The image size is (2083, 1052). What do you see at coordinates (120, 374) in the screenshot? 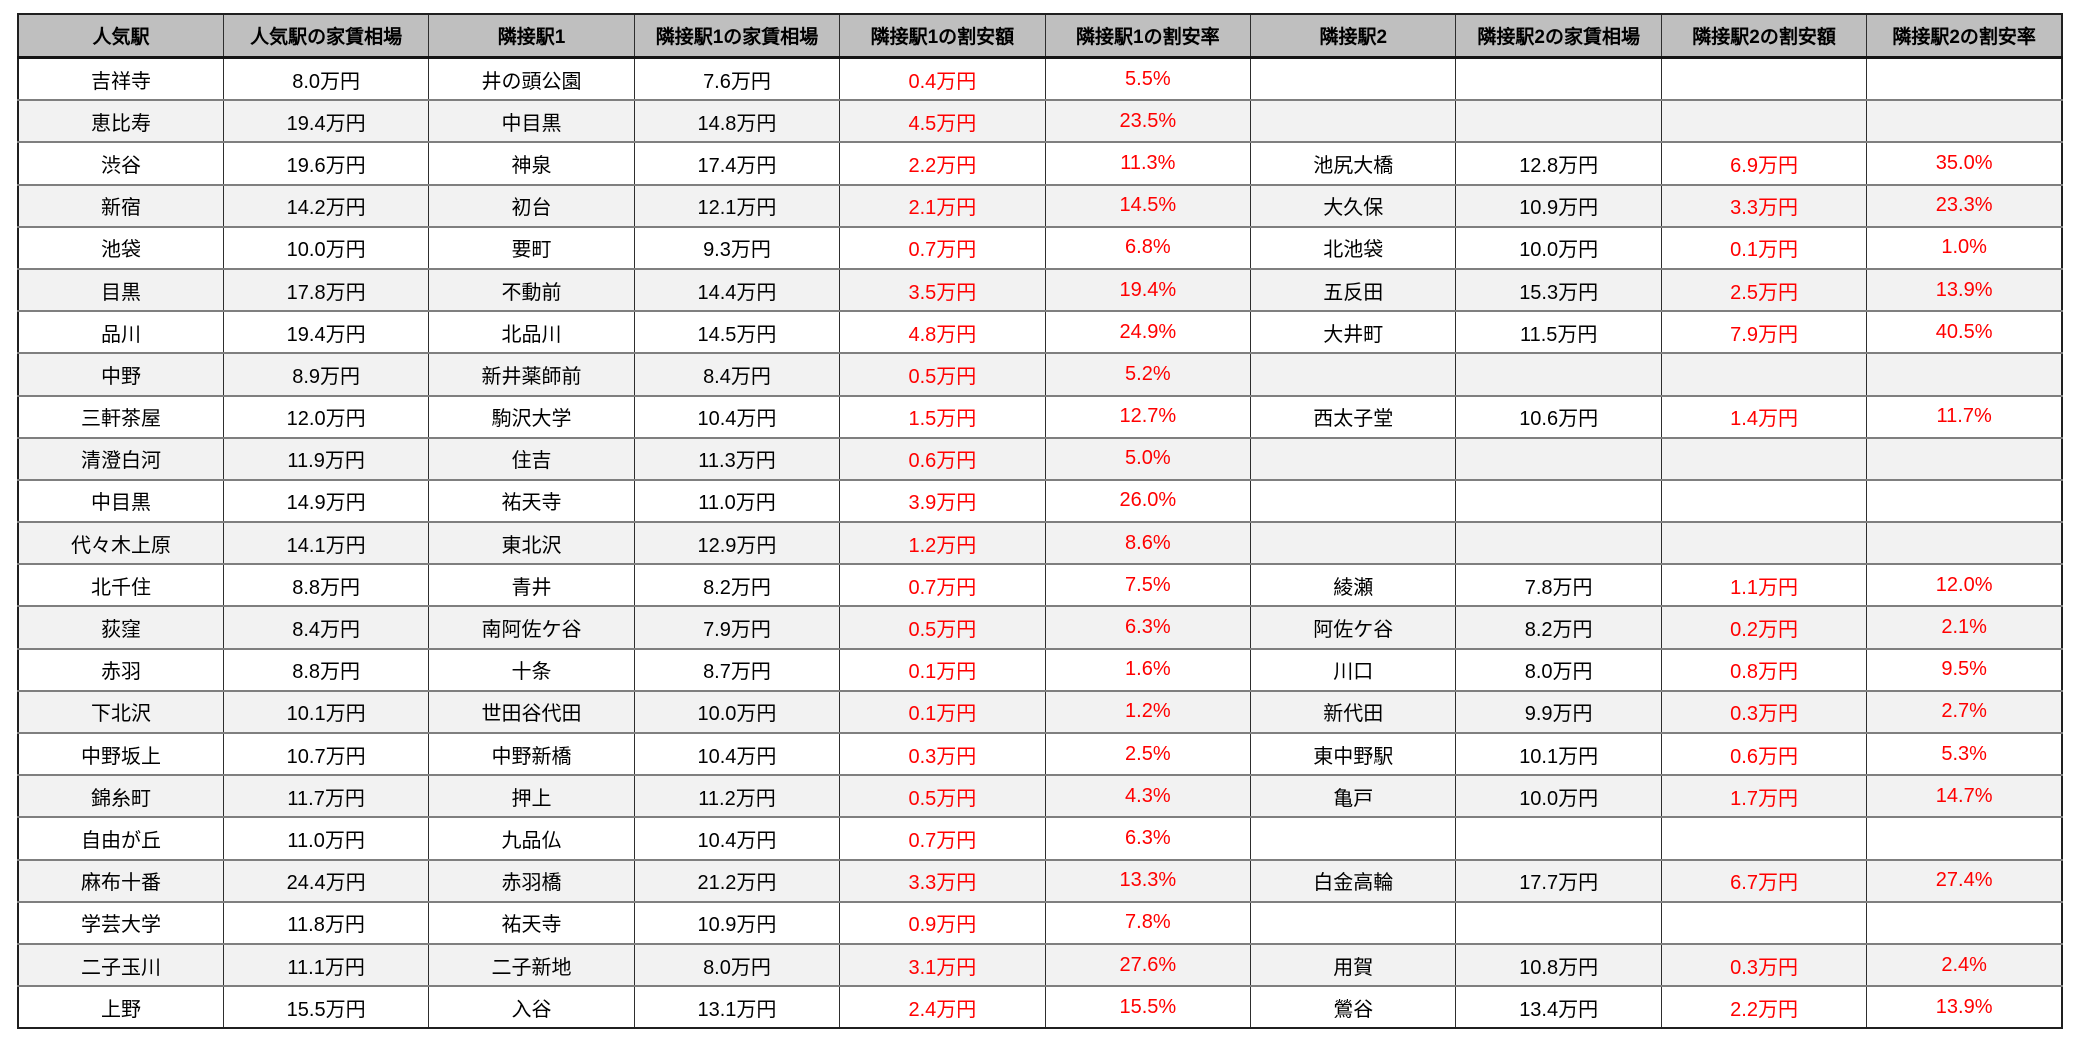
I see `cell: 中野` at bounding box center [120, 374].